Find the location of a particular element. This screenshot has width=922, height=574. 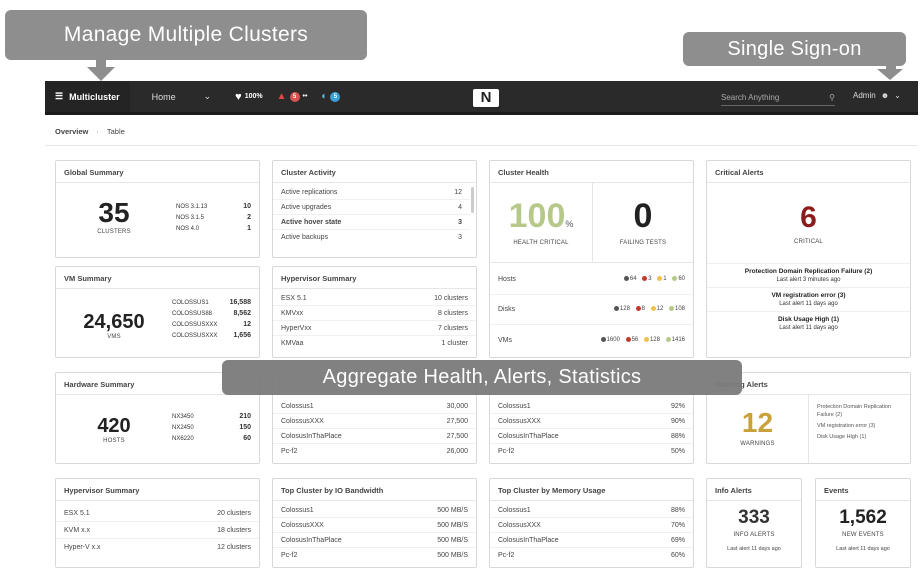

failing-tests-label: FAILING TESTS is located at coordinates (643, 243).